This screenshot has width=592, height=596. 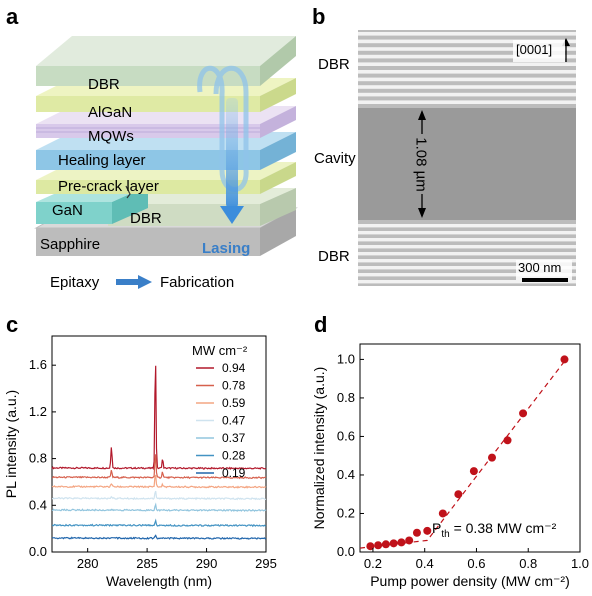 I want to click on x-tick-label: 0.8, so click(x=528, y=563).